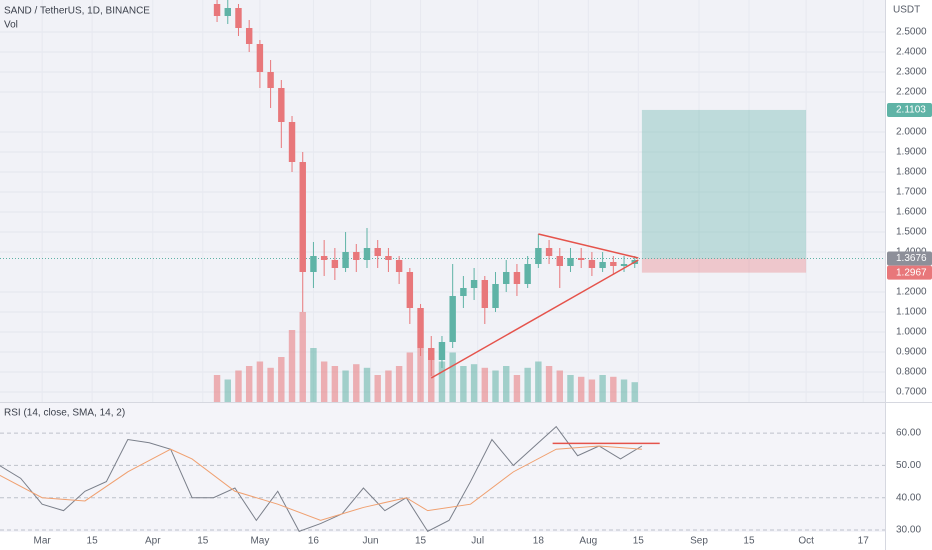 The width and height of the screenshot is (932, 550). Describe the element at coordinates (911, 92) in the screenshot. I see `y-tick-label: 2.2000` at that location.